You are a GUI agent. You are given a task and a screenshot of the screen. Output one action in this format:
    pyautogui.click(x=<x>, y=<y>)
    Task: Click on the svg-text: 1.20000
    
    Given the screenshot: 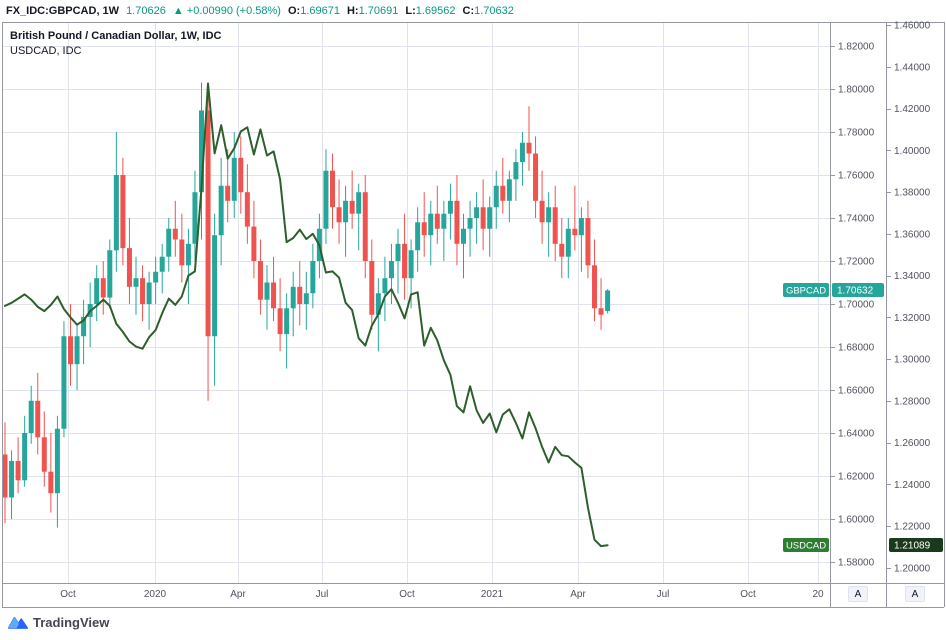 What is the action you would take?
    pyautogui.click(x=912, y=569)
    